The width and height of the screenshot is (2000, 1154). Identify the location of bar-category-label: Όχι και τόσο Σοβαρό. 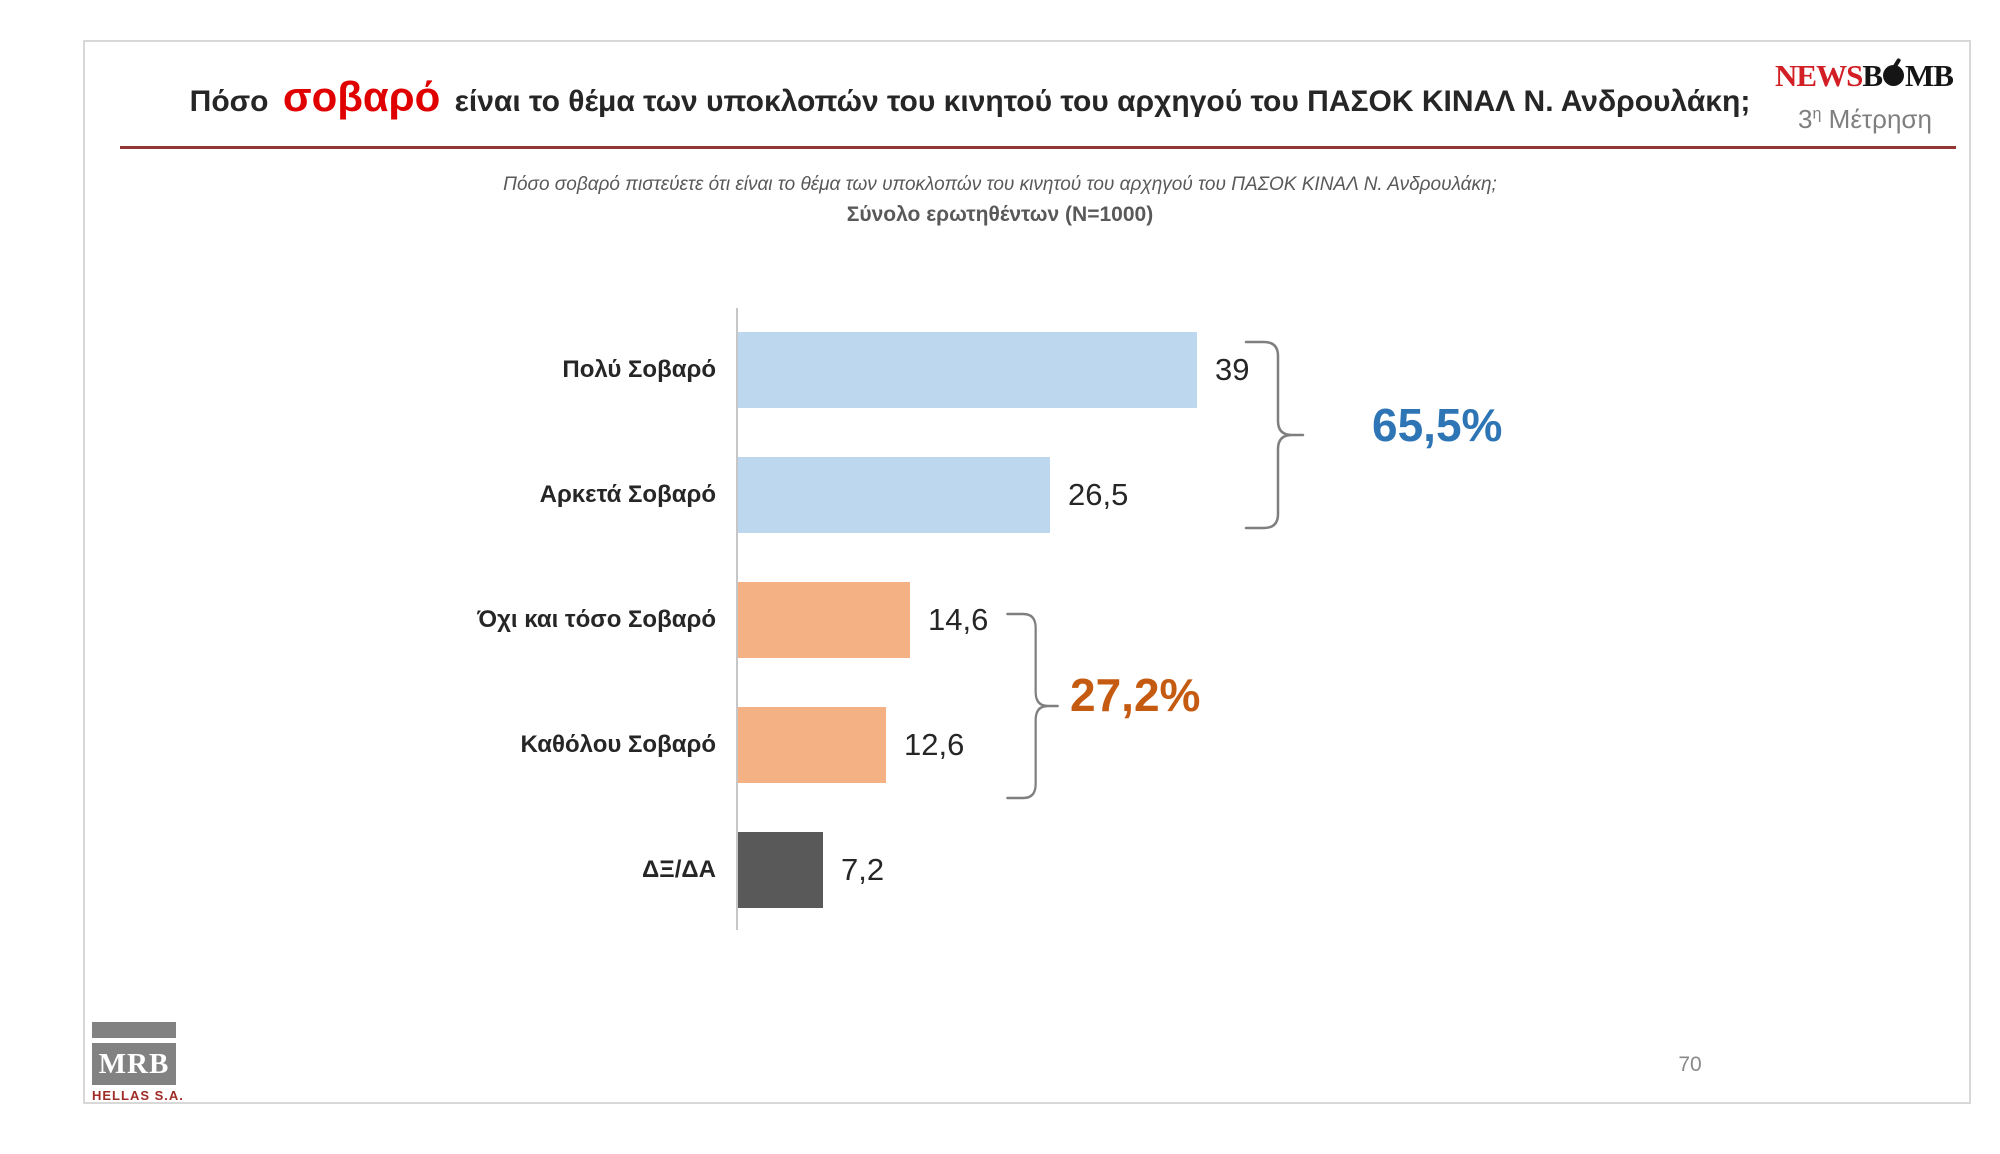
(596, 619).